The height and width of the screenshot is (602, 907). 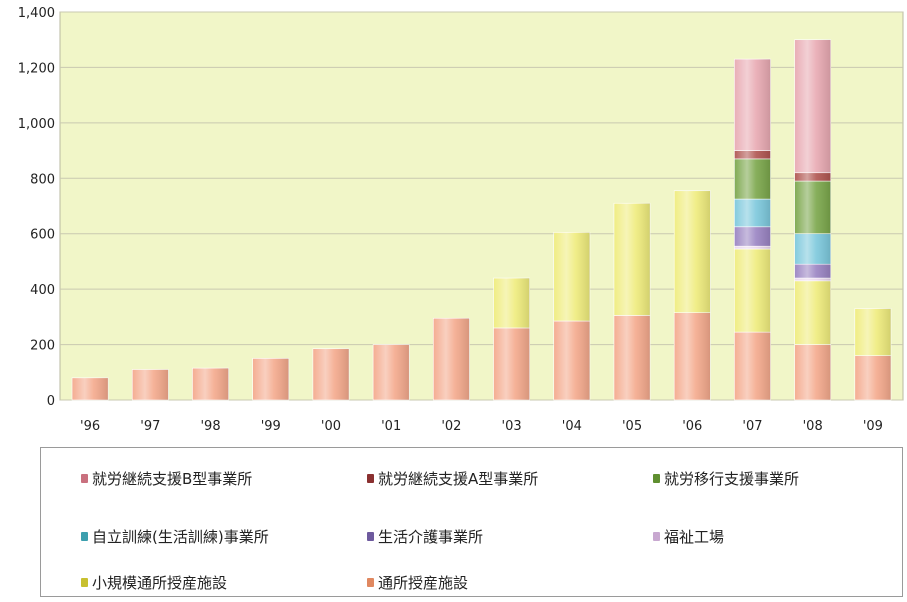 I want to click on x-tick-label: '07, so click(x=752, y=426).